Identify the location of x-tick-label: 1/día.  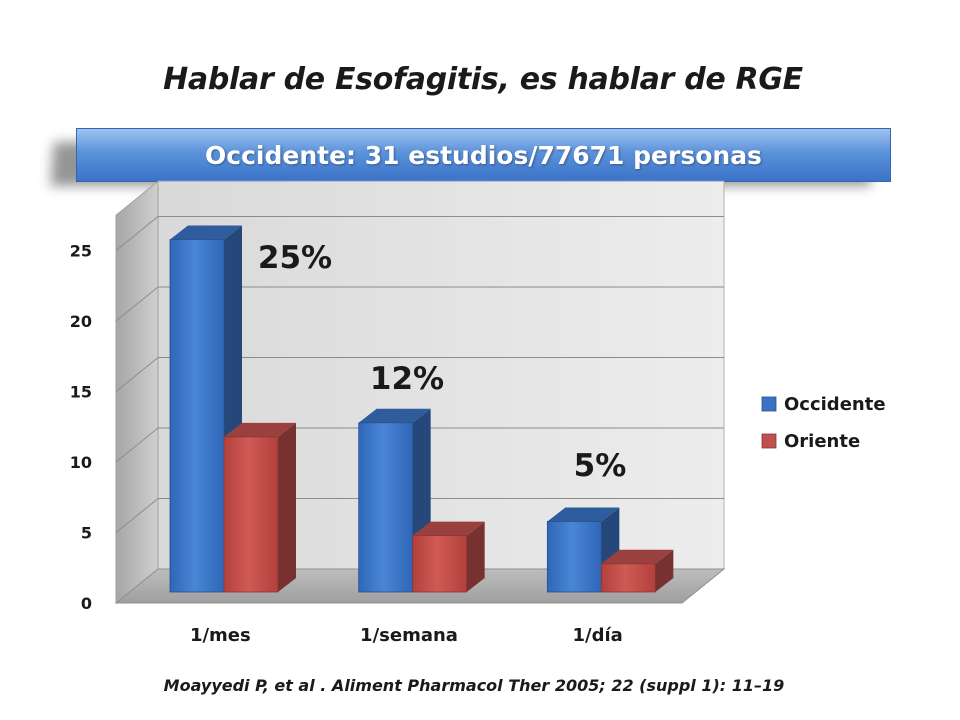
(598, 635).